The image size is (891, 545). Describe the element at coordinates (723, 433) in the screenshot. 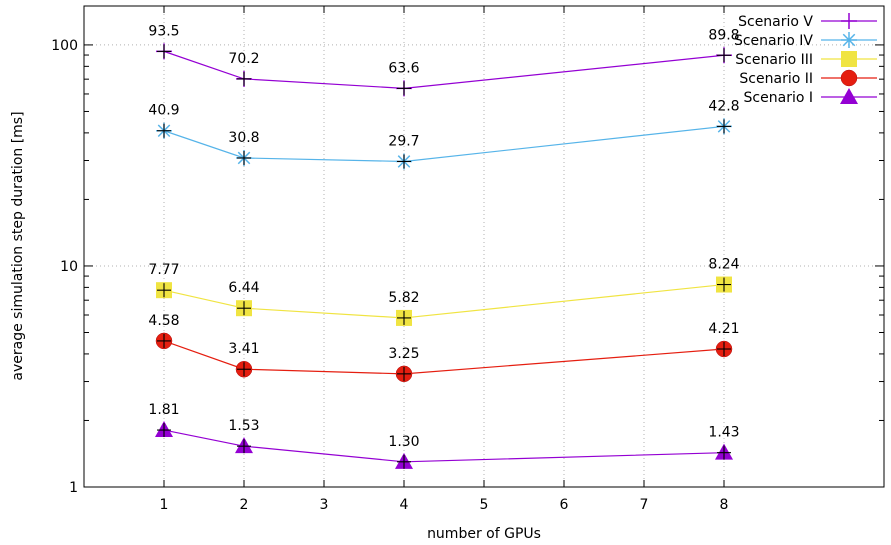

I see `data-label: 1.43` at that location.